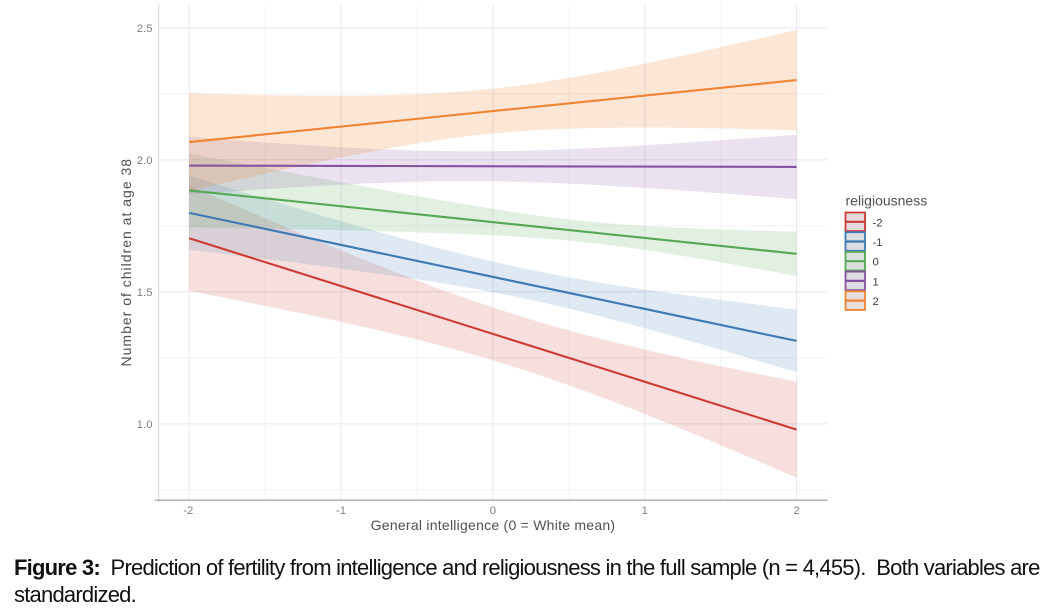 This screenshot has height=615, width=1057. Describe the element at coordinates (493, 525) in the screenshot. I see `svg-text:General intelligence (0 = Whit: General intelligence (0 = White mean)` at that location.